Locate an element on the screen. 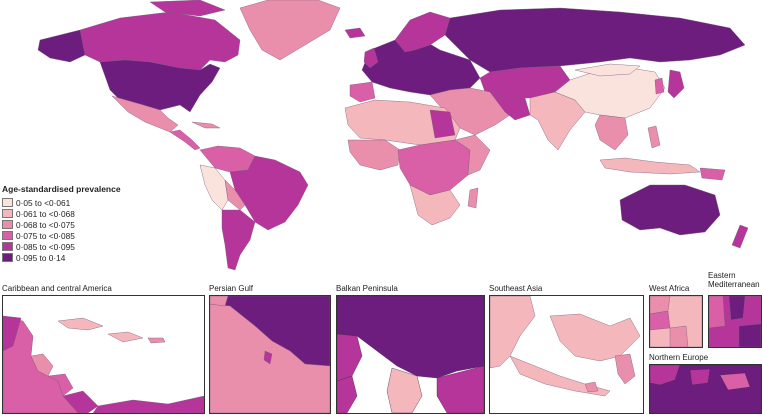  region-iberia is located at coordinates (362, 92).